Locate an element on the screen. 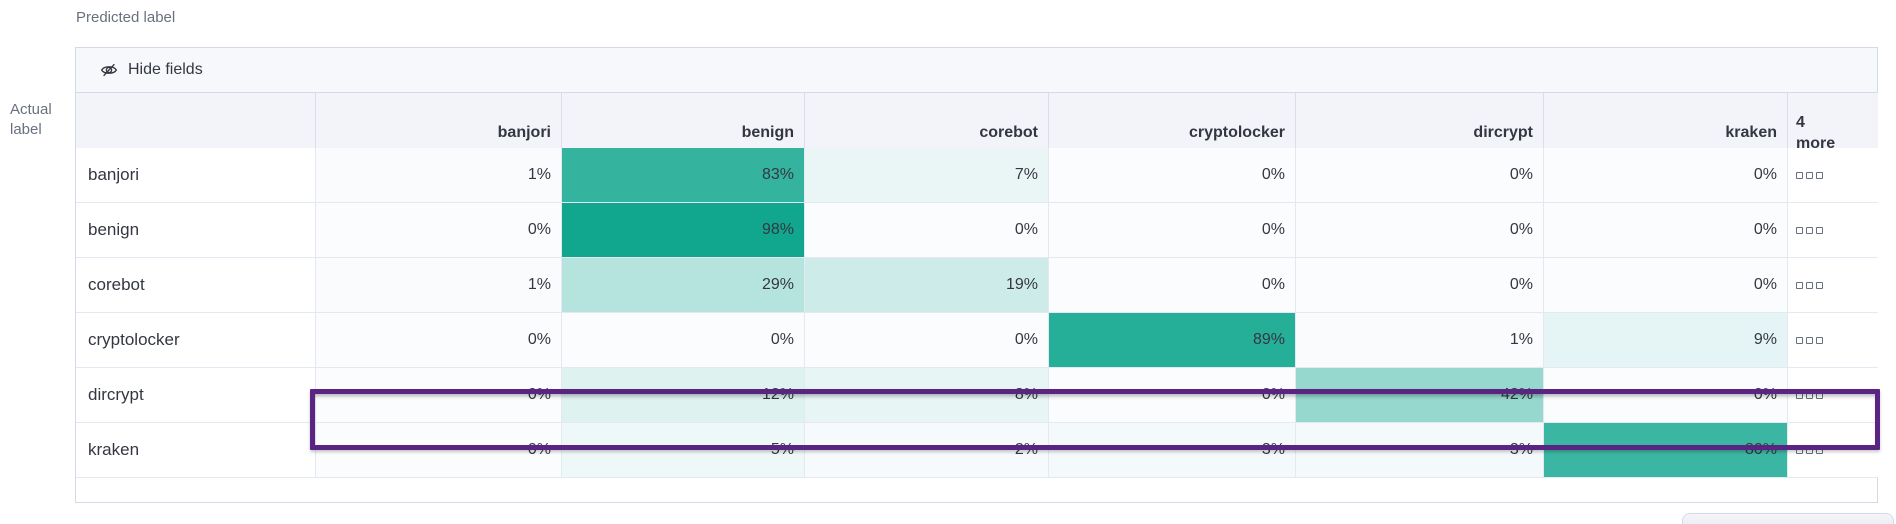 Image resolution: width=1896 pixels, height=524 pixels. row-label-benign: benign is located at coordinates (196, 230).